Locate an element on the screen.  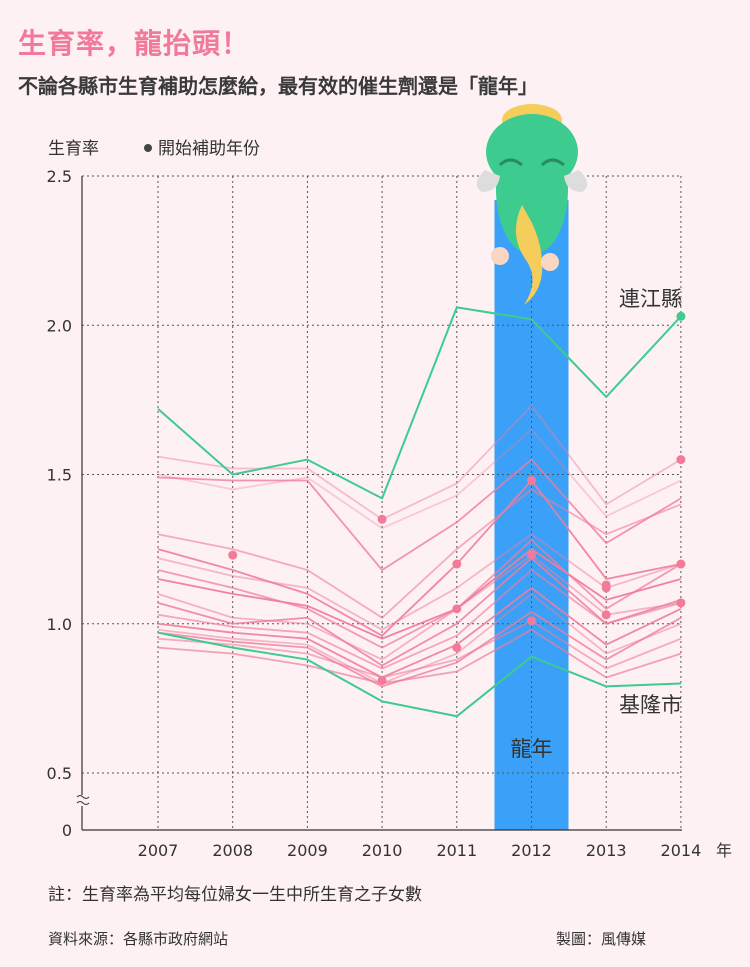
page-title: 生育率，龍抬頭！ is located at coordinates (134, 43).